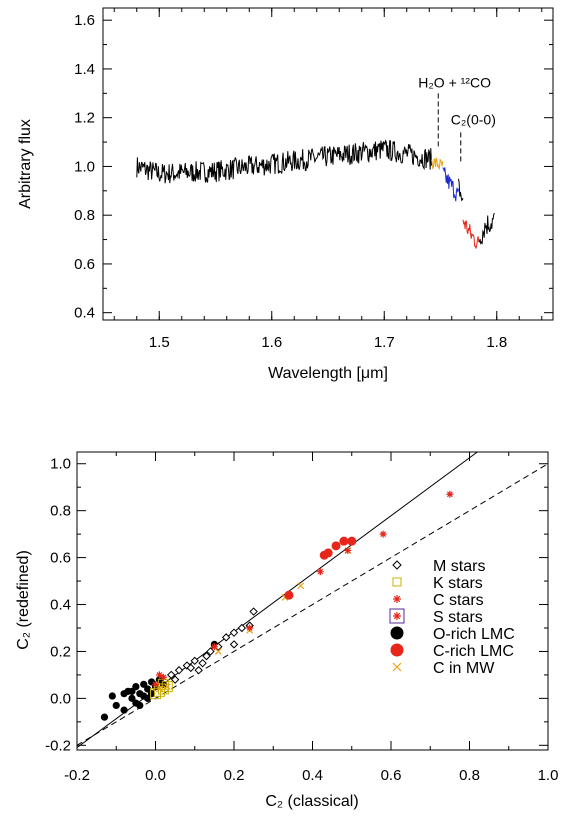  What do you see at coordinates (548, 775) in the screenshot?
I see `x-tick-label: 1.0` at bounding box center [548, 775].